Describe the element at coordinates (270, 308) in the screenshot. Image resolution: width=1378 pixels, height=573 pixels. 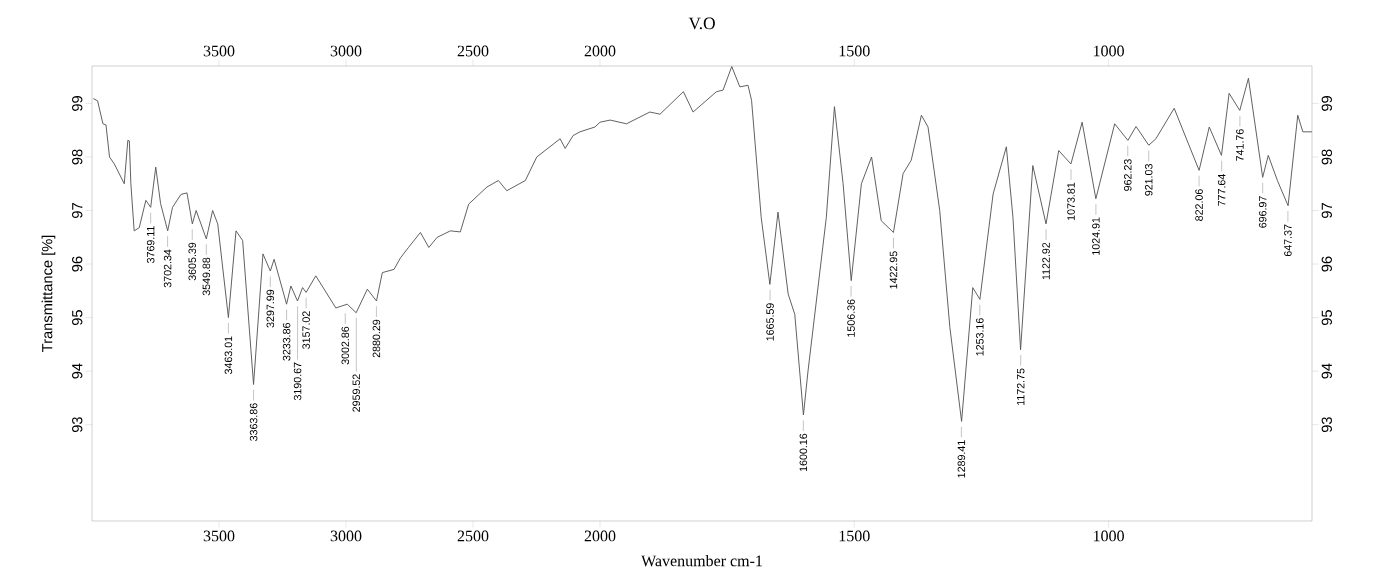
I see `annotation: 3297.99` at that location.